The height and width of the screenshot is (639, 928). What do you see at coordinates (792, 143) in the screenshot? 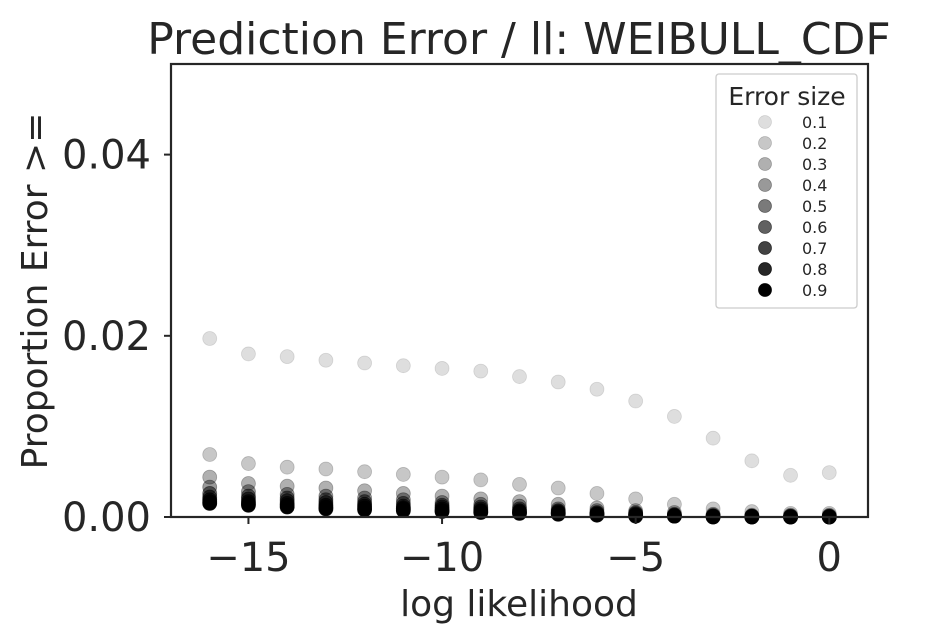
I see `legend-item: 0.2` at bounding box center [792, 143].